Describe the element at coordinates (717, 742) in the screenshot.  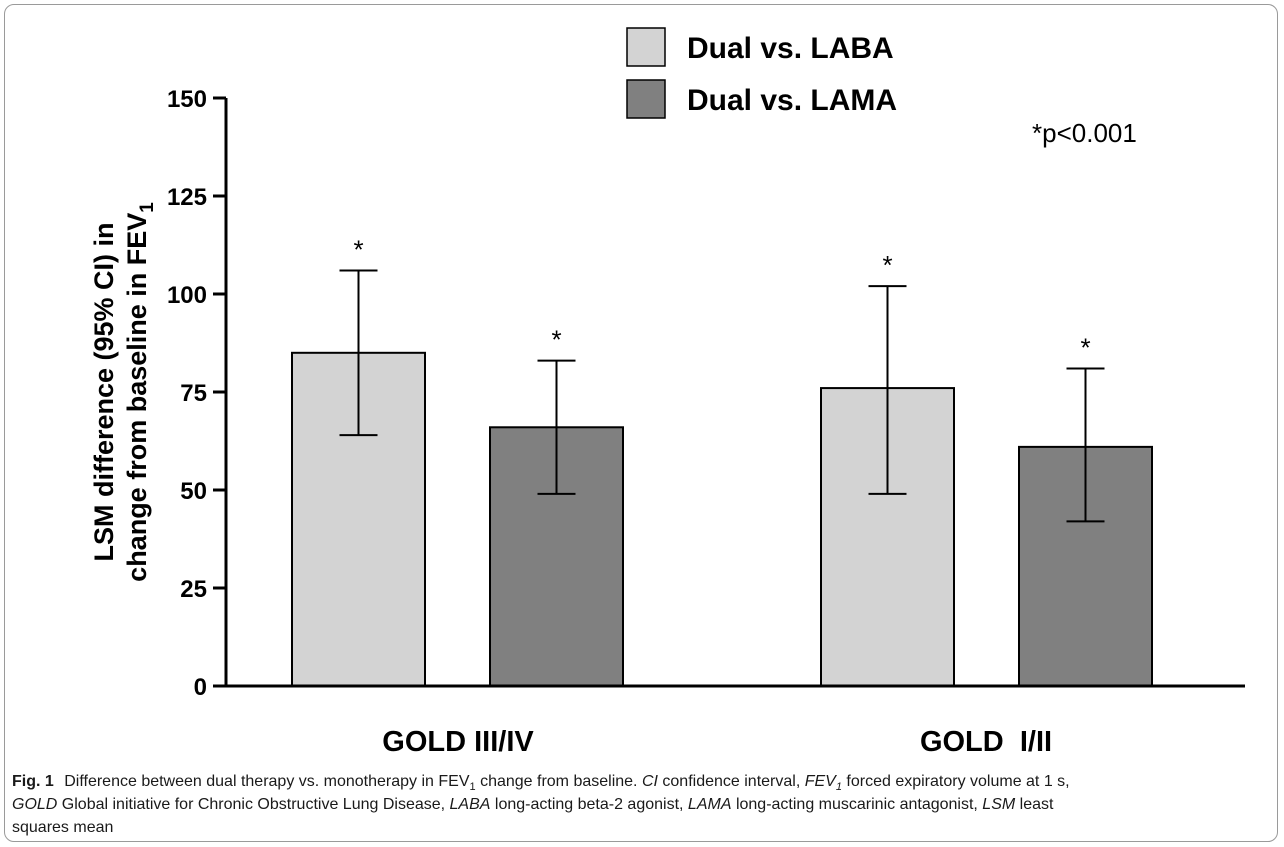
I see `x-category-labels: GOLD III/IV GOLD I/II` at that location.